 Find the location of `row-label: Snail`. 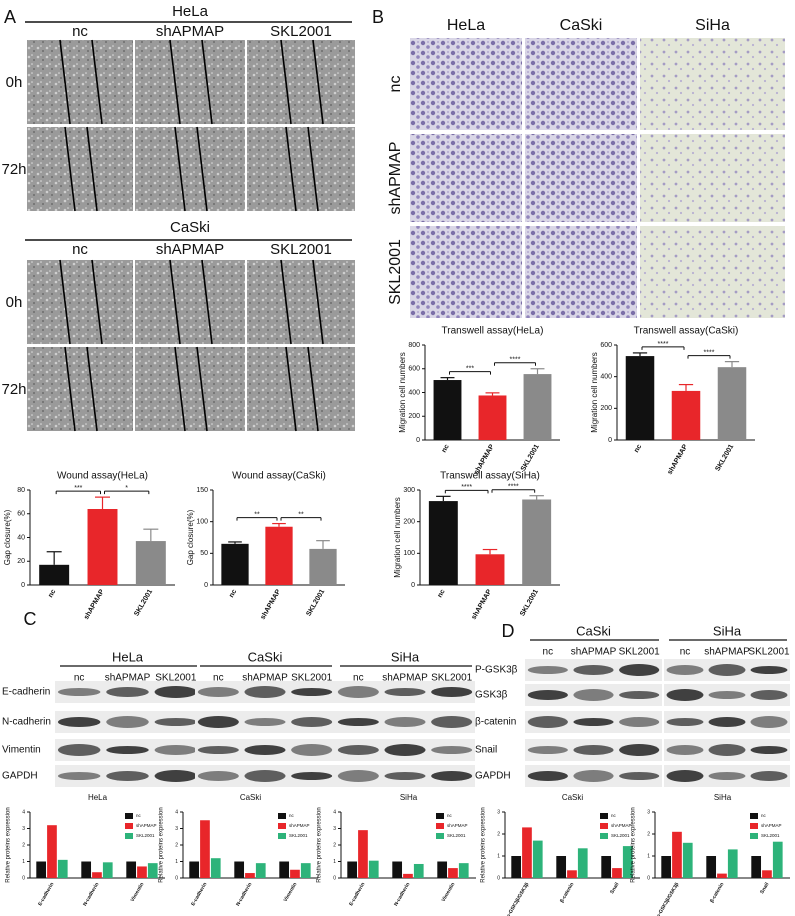

row-label: Snail is located at coordinates (486, 750).